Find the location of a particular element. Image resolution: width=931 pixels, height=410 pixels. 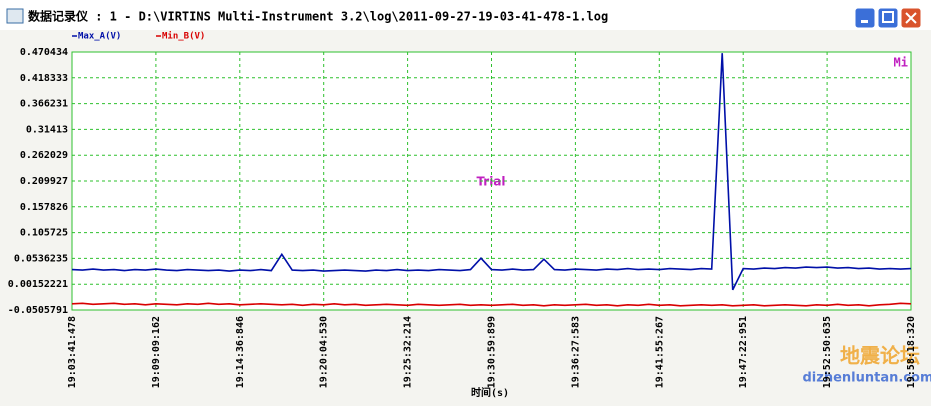

y-tick-label: 0.00152221 is located at coordinates (38, 284).